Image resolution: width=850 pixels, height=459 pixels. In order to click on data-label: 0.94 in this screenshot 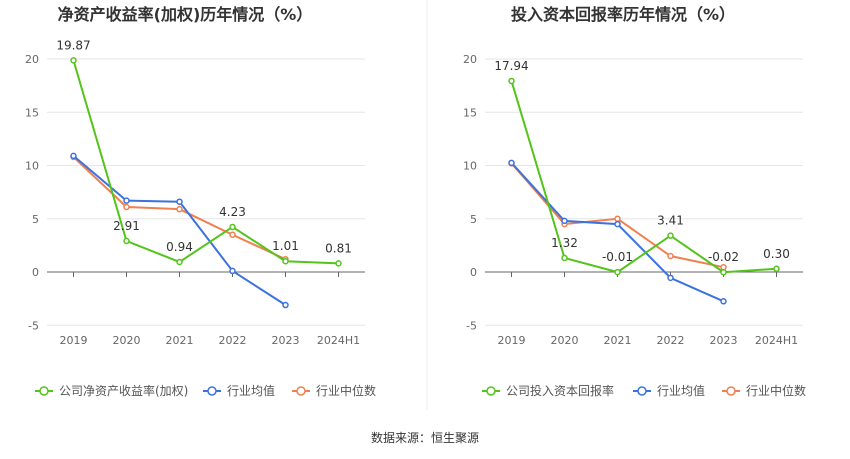, I will do `click(179, 247)`.